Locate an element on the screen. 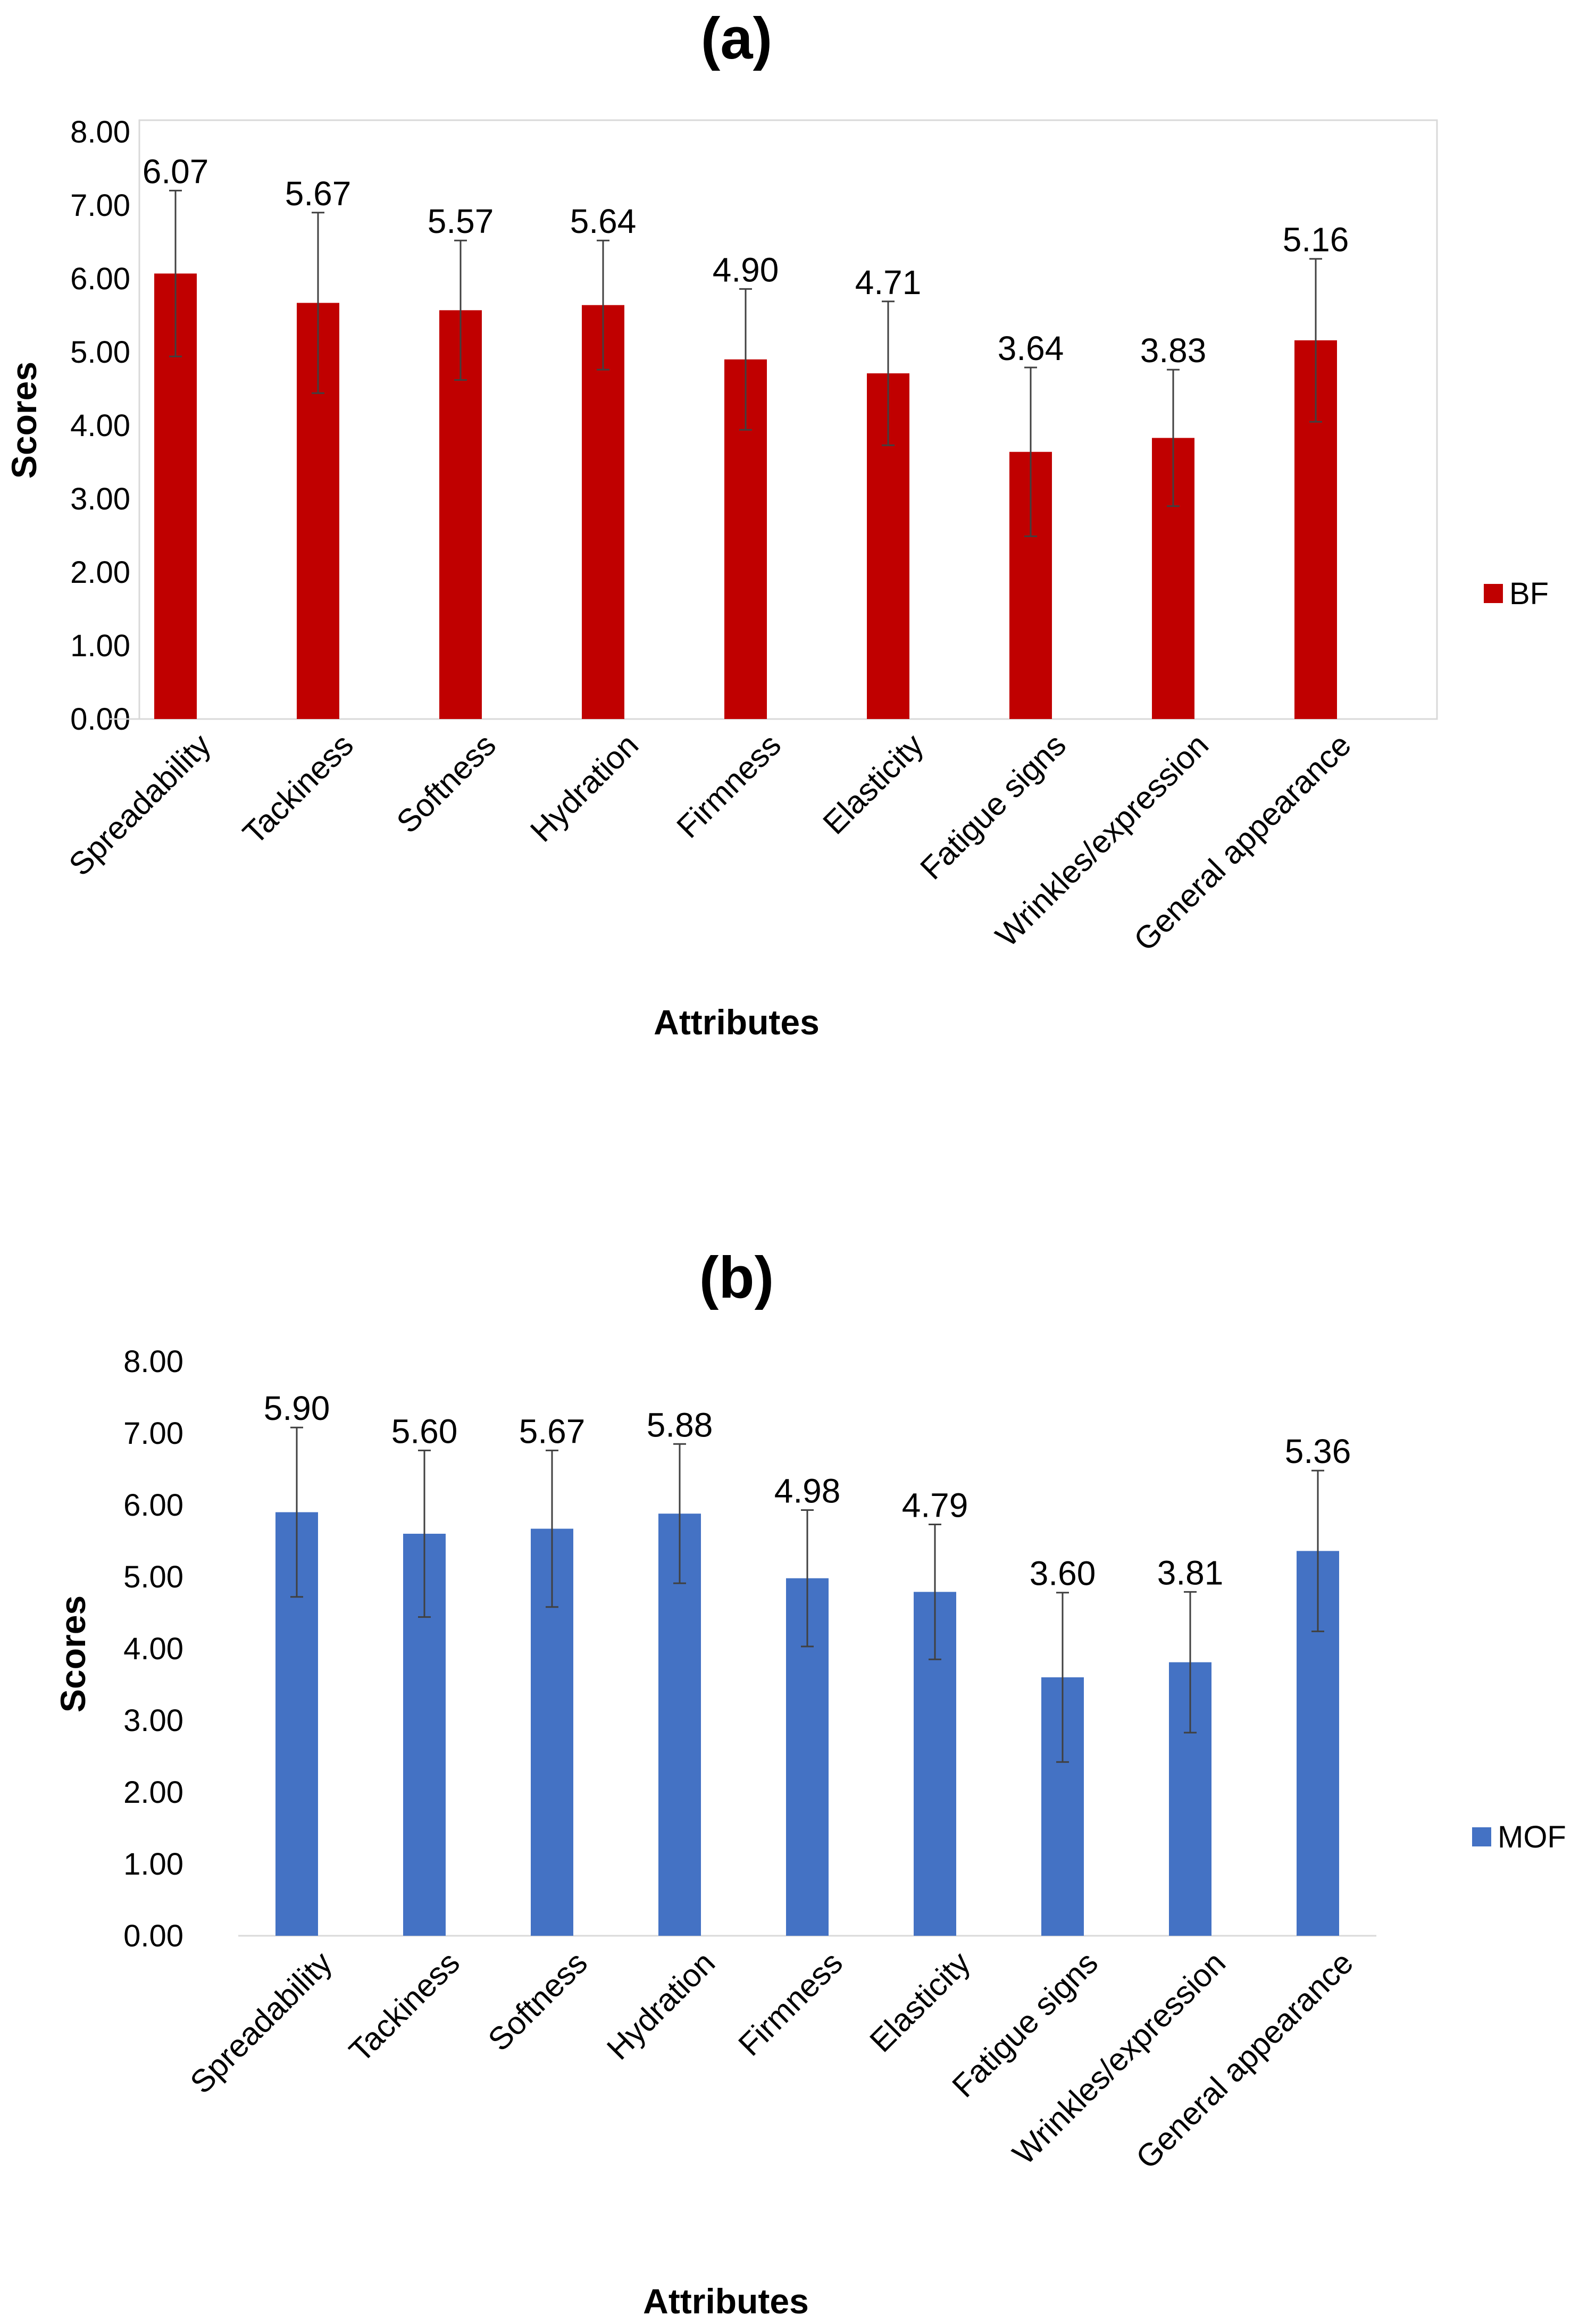 Image resolution: width=1571 pixels, height=2324 pixels. x-tick-label: General appearance is located at coordinates (1244, 2060).